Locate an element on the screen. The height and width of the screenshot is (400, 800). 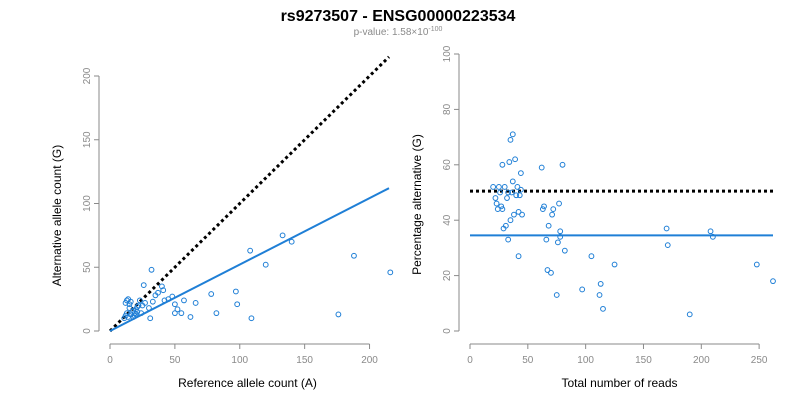
fit-line is located at coordinates (249, 259).